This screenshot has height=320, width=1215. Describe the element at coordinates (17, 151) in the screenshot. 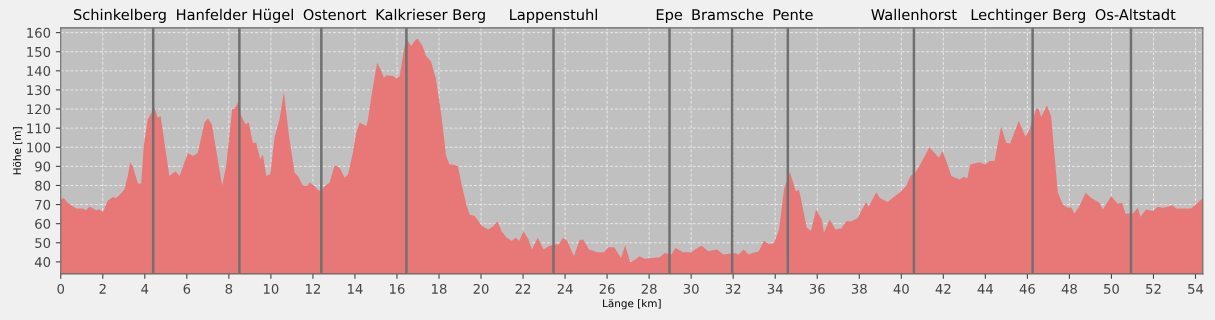

I see `y-axis-title: Höhe [m]` at that location.